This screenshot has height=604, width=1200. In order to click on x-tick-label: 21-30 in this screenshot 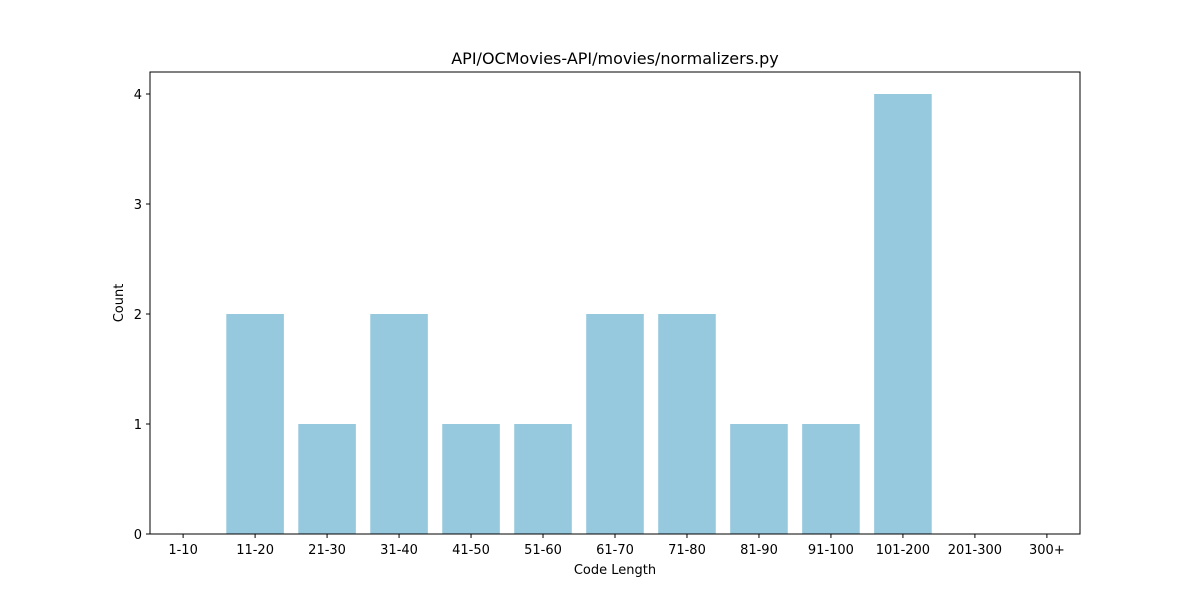, I will do `click(327, 550)`.